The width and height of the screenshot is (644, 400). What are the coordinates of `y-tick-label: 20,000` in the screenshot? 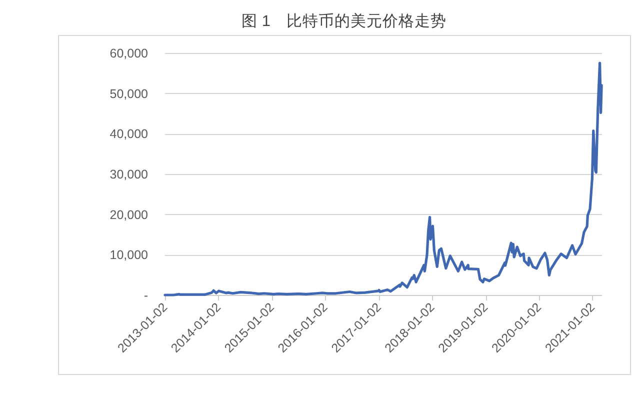 It's located at (129, 215).